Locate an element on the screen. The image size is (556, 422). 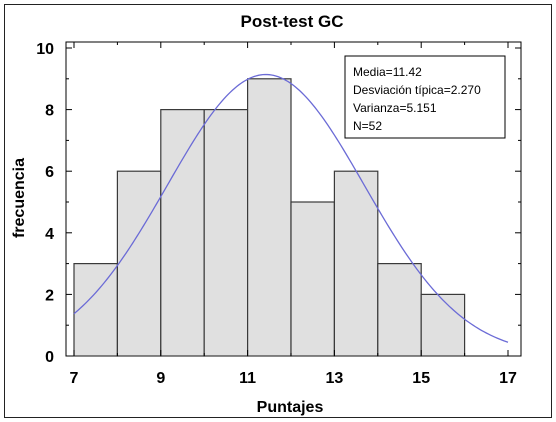
stats-line-3: Varianza=5.151 is located at coordinates (395, 108).